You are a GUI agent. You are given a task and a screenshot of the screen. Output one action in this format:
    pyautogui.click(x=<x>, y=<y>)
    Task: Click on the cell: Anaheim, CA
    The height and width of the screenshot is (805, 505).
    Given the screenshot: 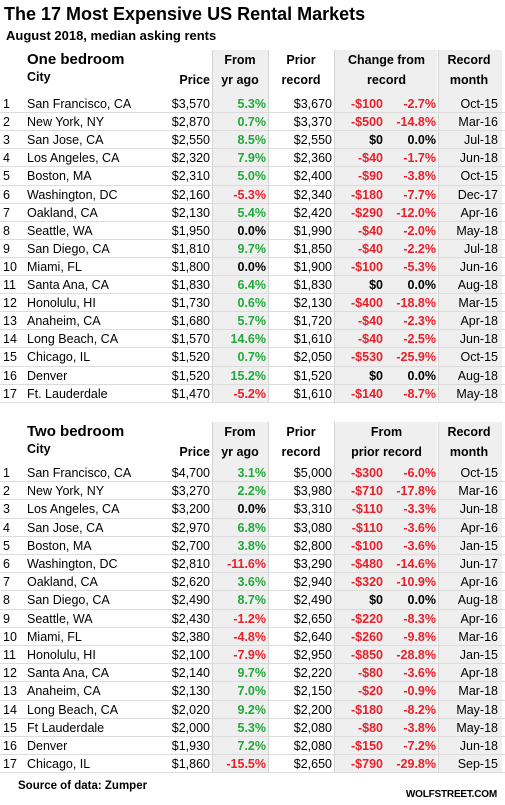 What is the action you would take?
    pyautogui.click(x=64, y=321)
    